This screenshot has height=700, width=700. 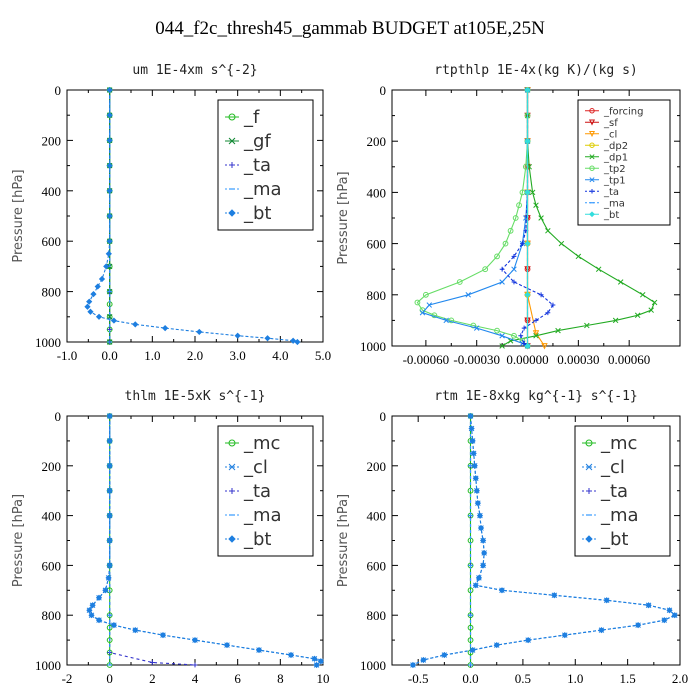 I want to click on x-tick-label: 5.0, so click(x=323, y=355).